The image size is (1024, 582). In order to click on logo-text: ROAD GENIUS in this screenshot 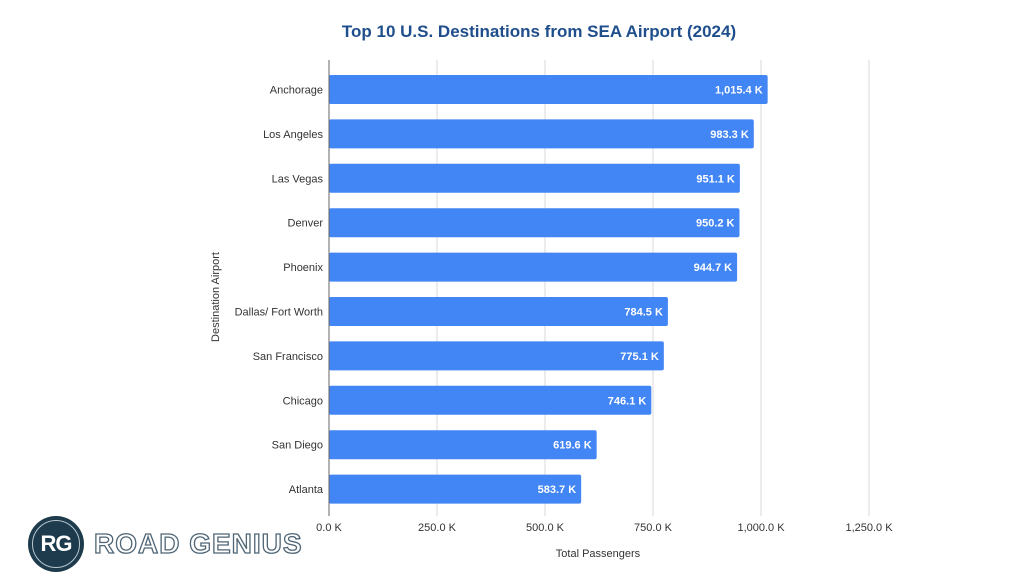, I will do `click(198, 543)`.